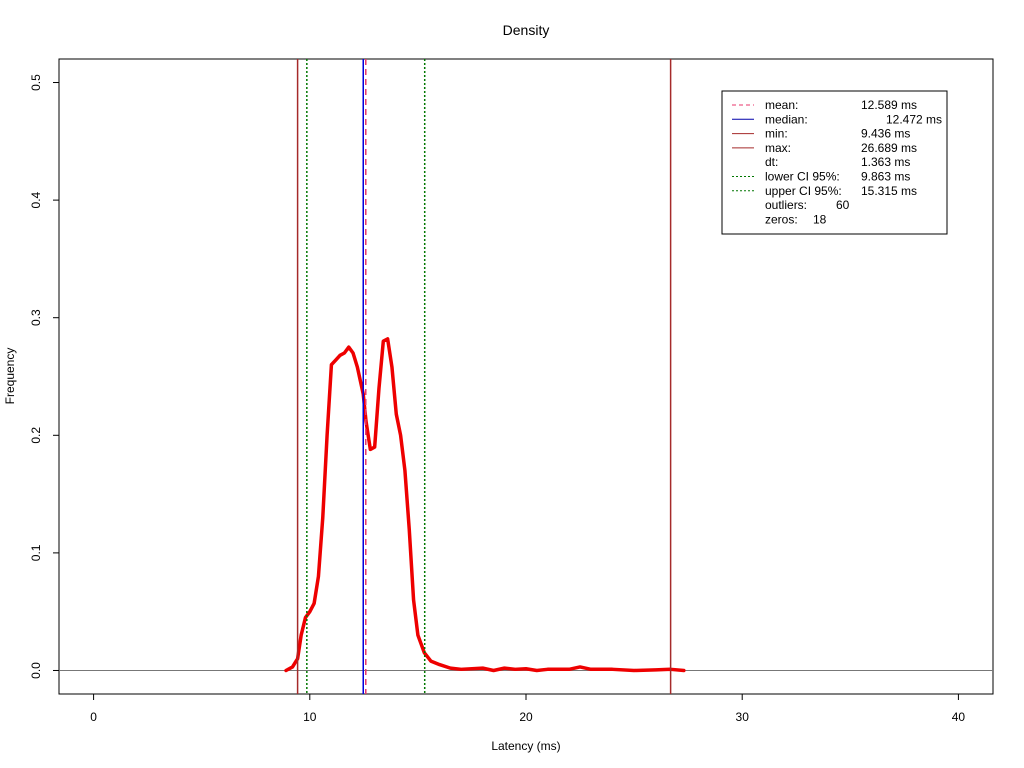 This screenshot has height=768, width=1024. What do you see at coordinates (526, 717) in the screenshot?
I see `x-tick-label: 20` at bounding box center [526, 717].